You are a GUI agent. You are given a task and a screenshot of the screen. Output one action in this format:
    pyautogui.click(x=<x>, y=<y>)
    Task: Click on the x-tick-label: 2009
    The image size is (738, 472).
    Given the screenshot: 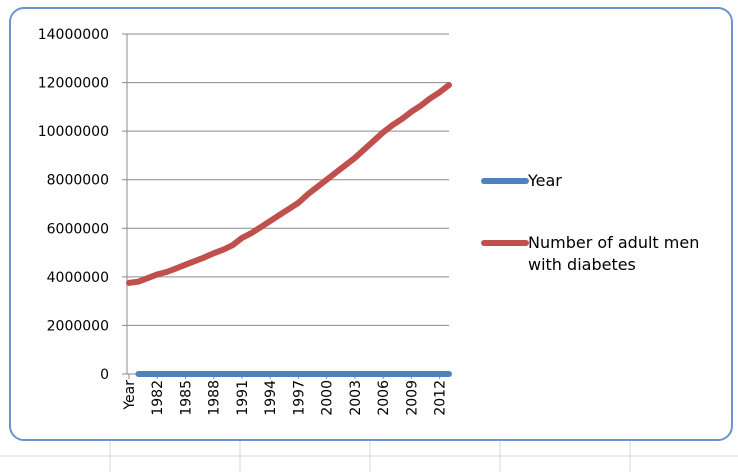 What is the action you would take?
    pyautogui.click(x=412, y=398)
    